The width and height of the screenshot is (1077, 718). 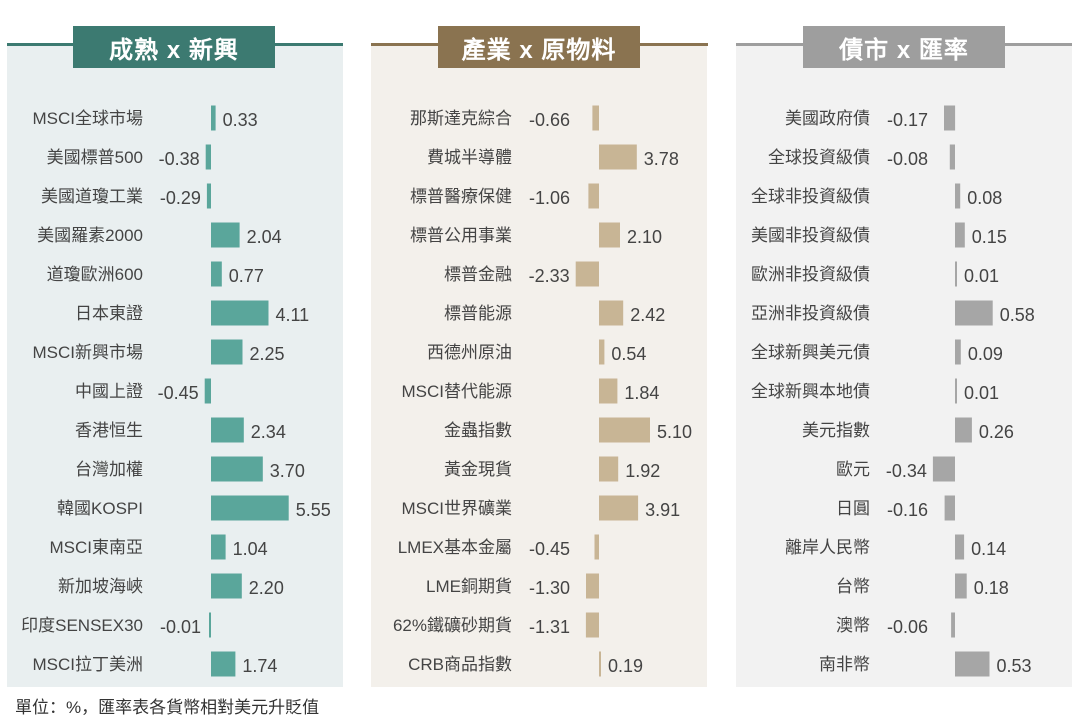 I want to click on category-label: 亞洲非投資級債, so click(x=810, y=313).